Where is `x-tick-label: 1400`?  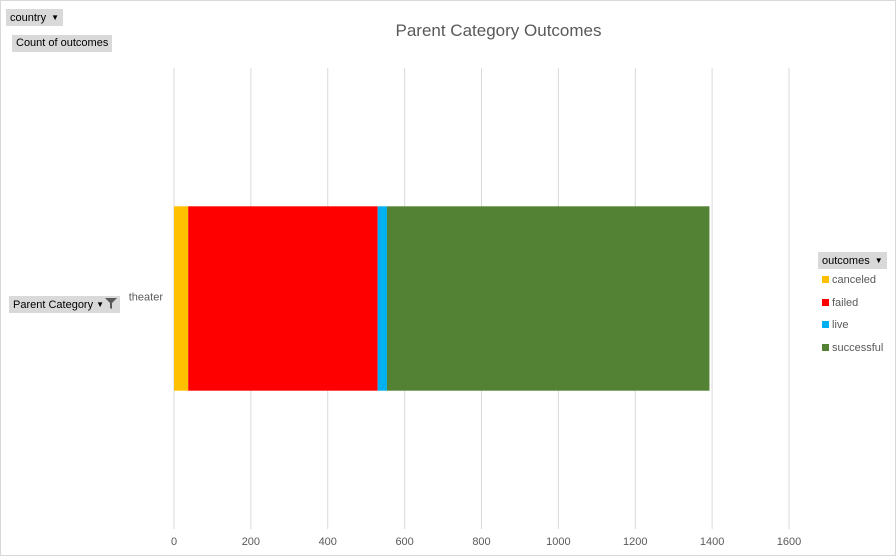
x-tick-label: 1400 is located at coordinates (712, 542).